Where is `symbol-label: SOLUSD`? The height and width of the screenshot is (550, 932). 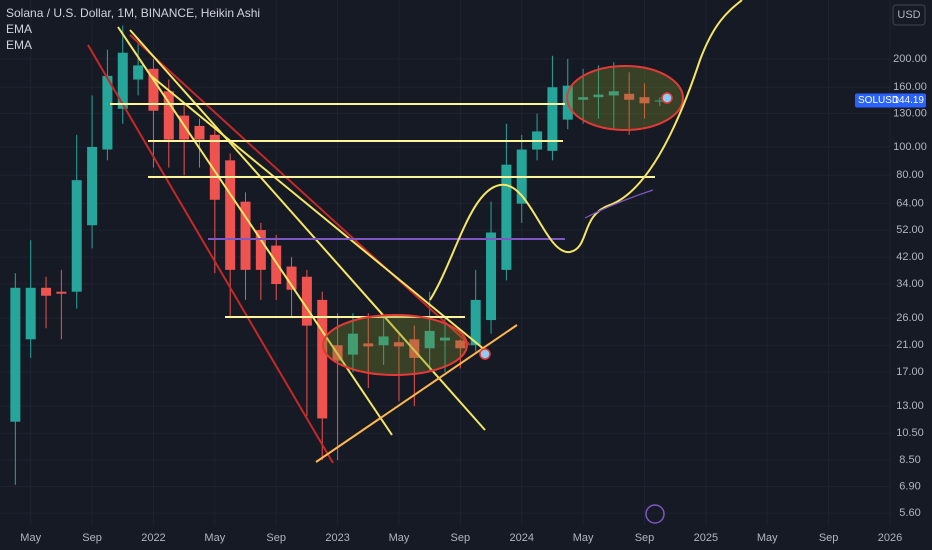
symbol-label: SOLUSD is located at coordinates (878, 100).